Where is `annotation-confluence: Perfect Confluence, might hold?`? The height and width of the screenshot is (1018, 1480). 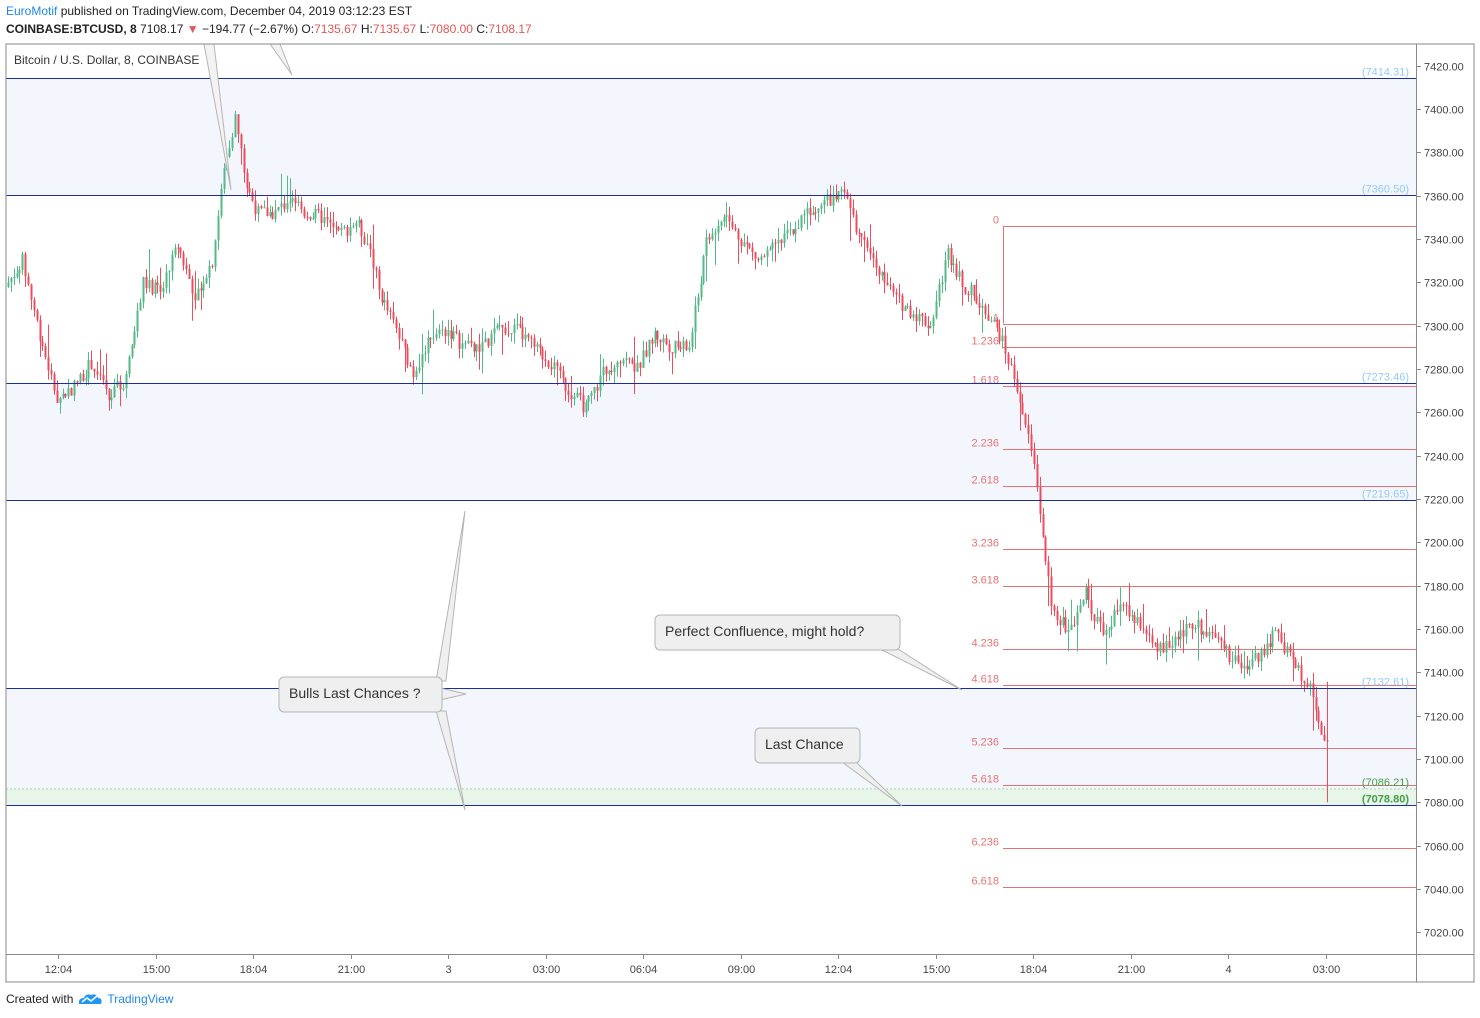
annotation-confluence: Perfect Confluence, might hold? is located at coordinates (765, 631).